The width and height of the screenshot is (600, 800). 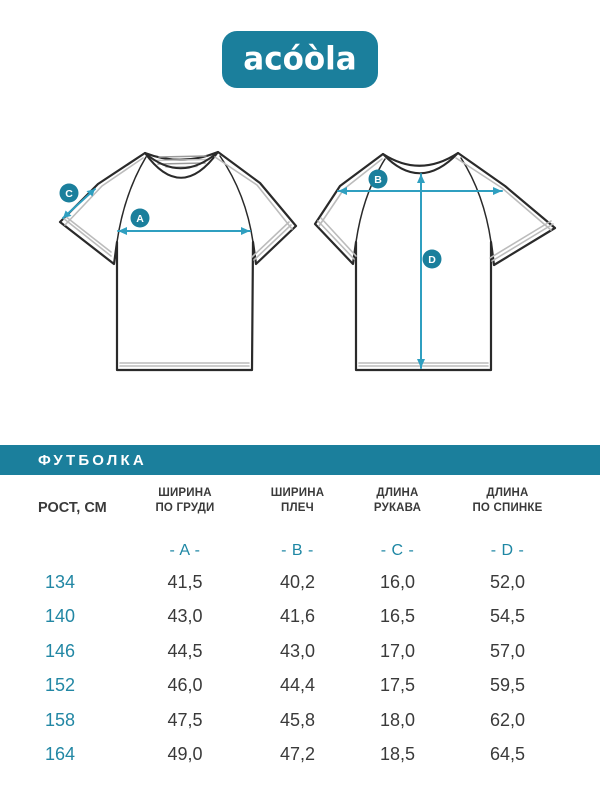 I want to click on sleeve-value: 18,5, so click(x=397, y=754).